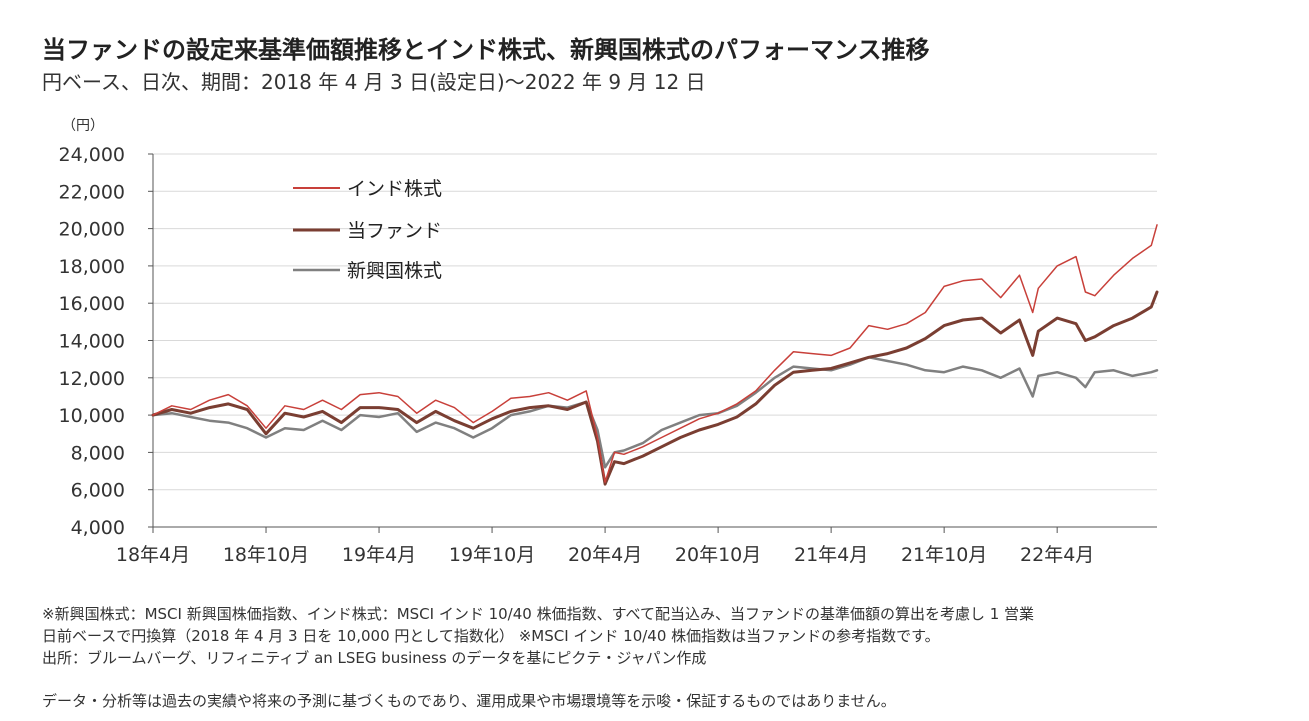  I want to click on legend-label: インド株式, so click(394, 189).